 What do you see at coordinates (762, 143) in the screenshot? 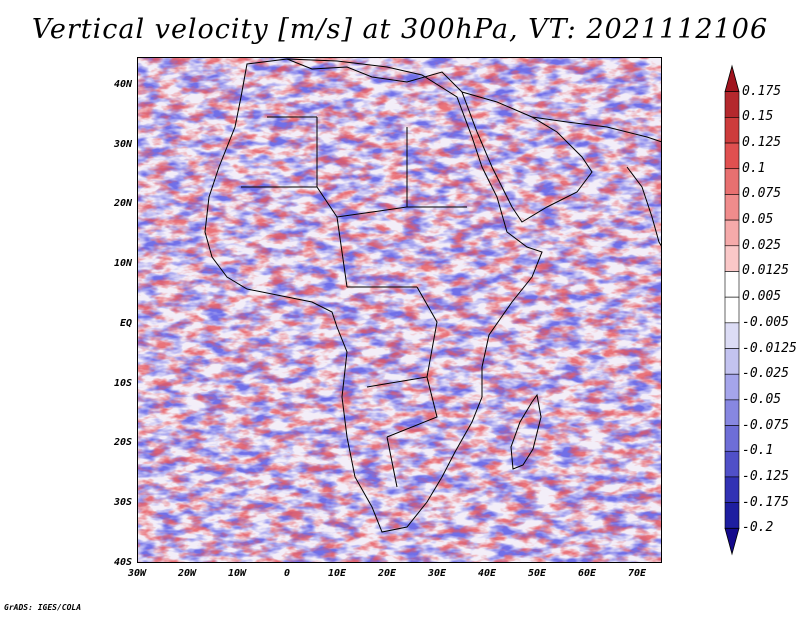
I see `colorbar-level-label: 0.125` at bounding box center [762, 143].